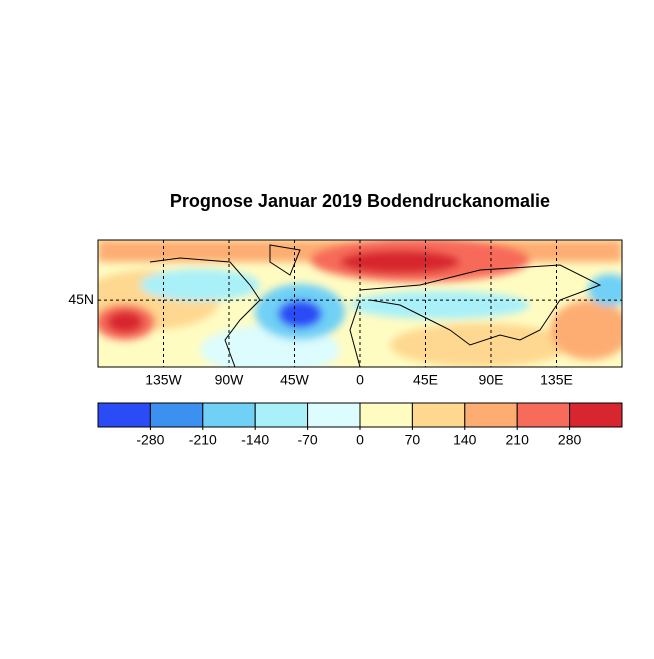 This screenshot has width=654, height=659. Describe the element at coordinates (81, 299) in the screenshot. I see `y-tick-label: 45N` at that location.